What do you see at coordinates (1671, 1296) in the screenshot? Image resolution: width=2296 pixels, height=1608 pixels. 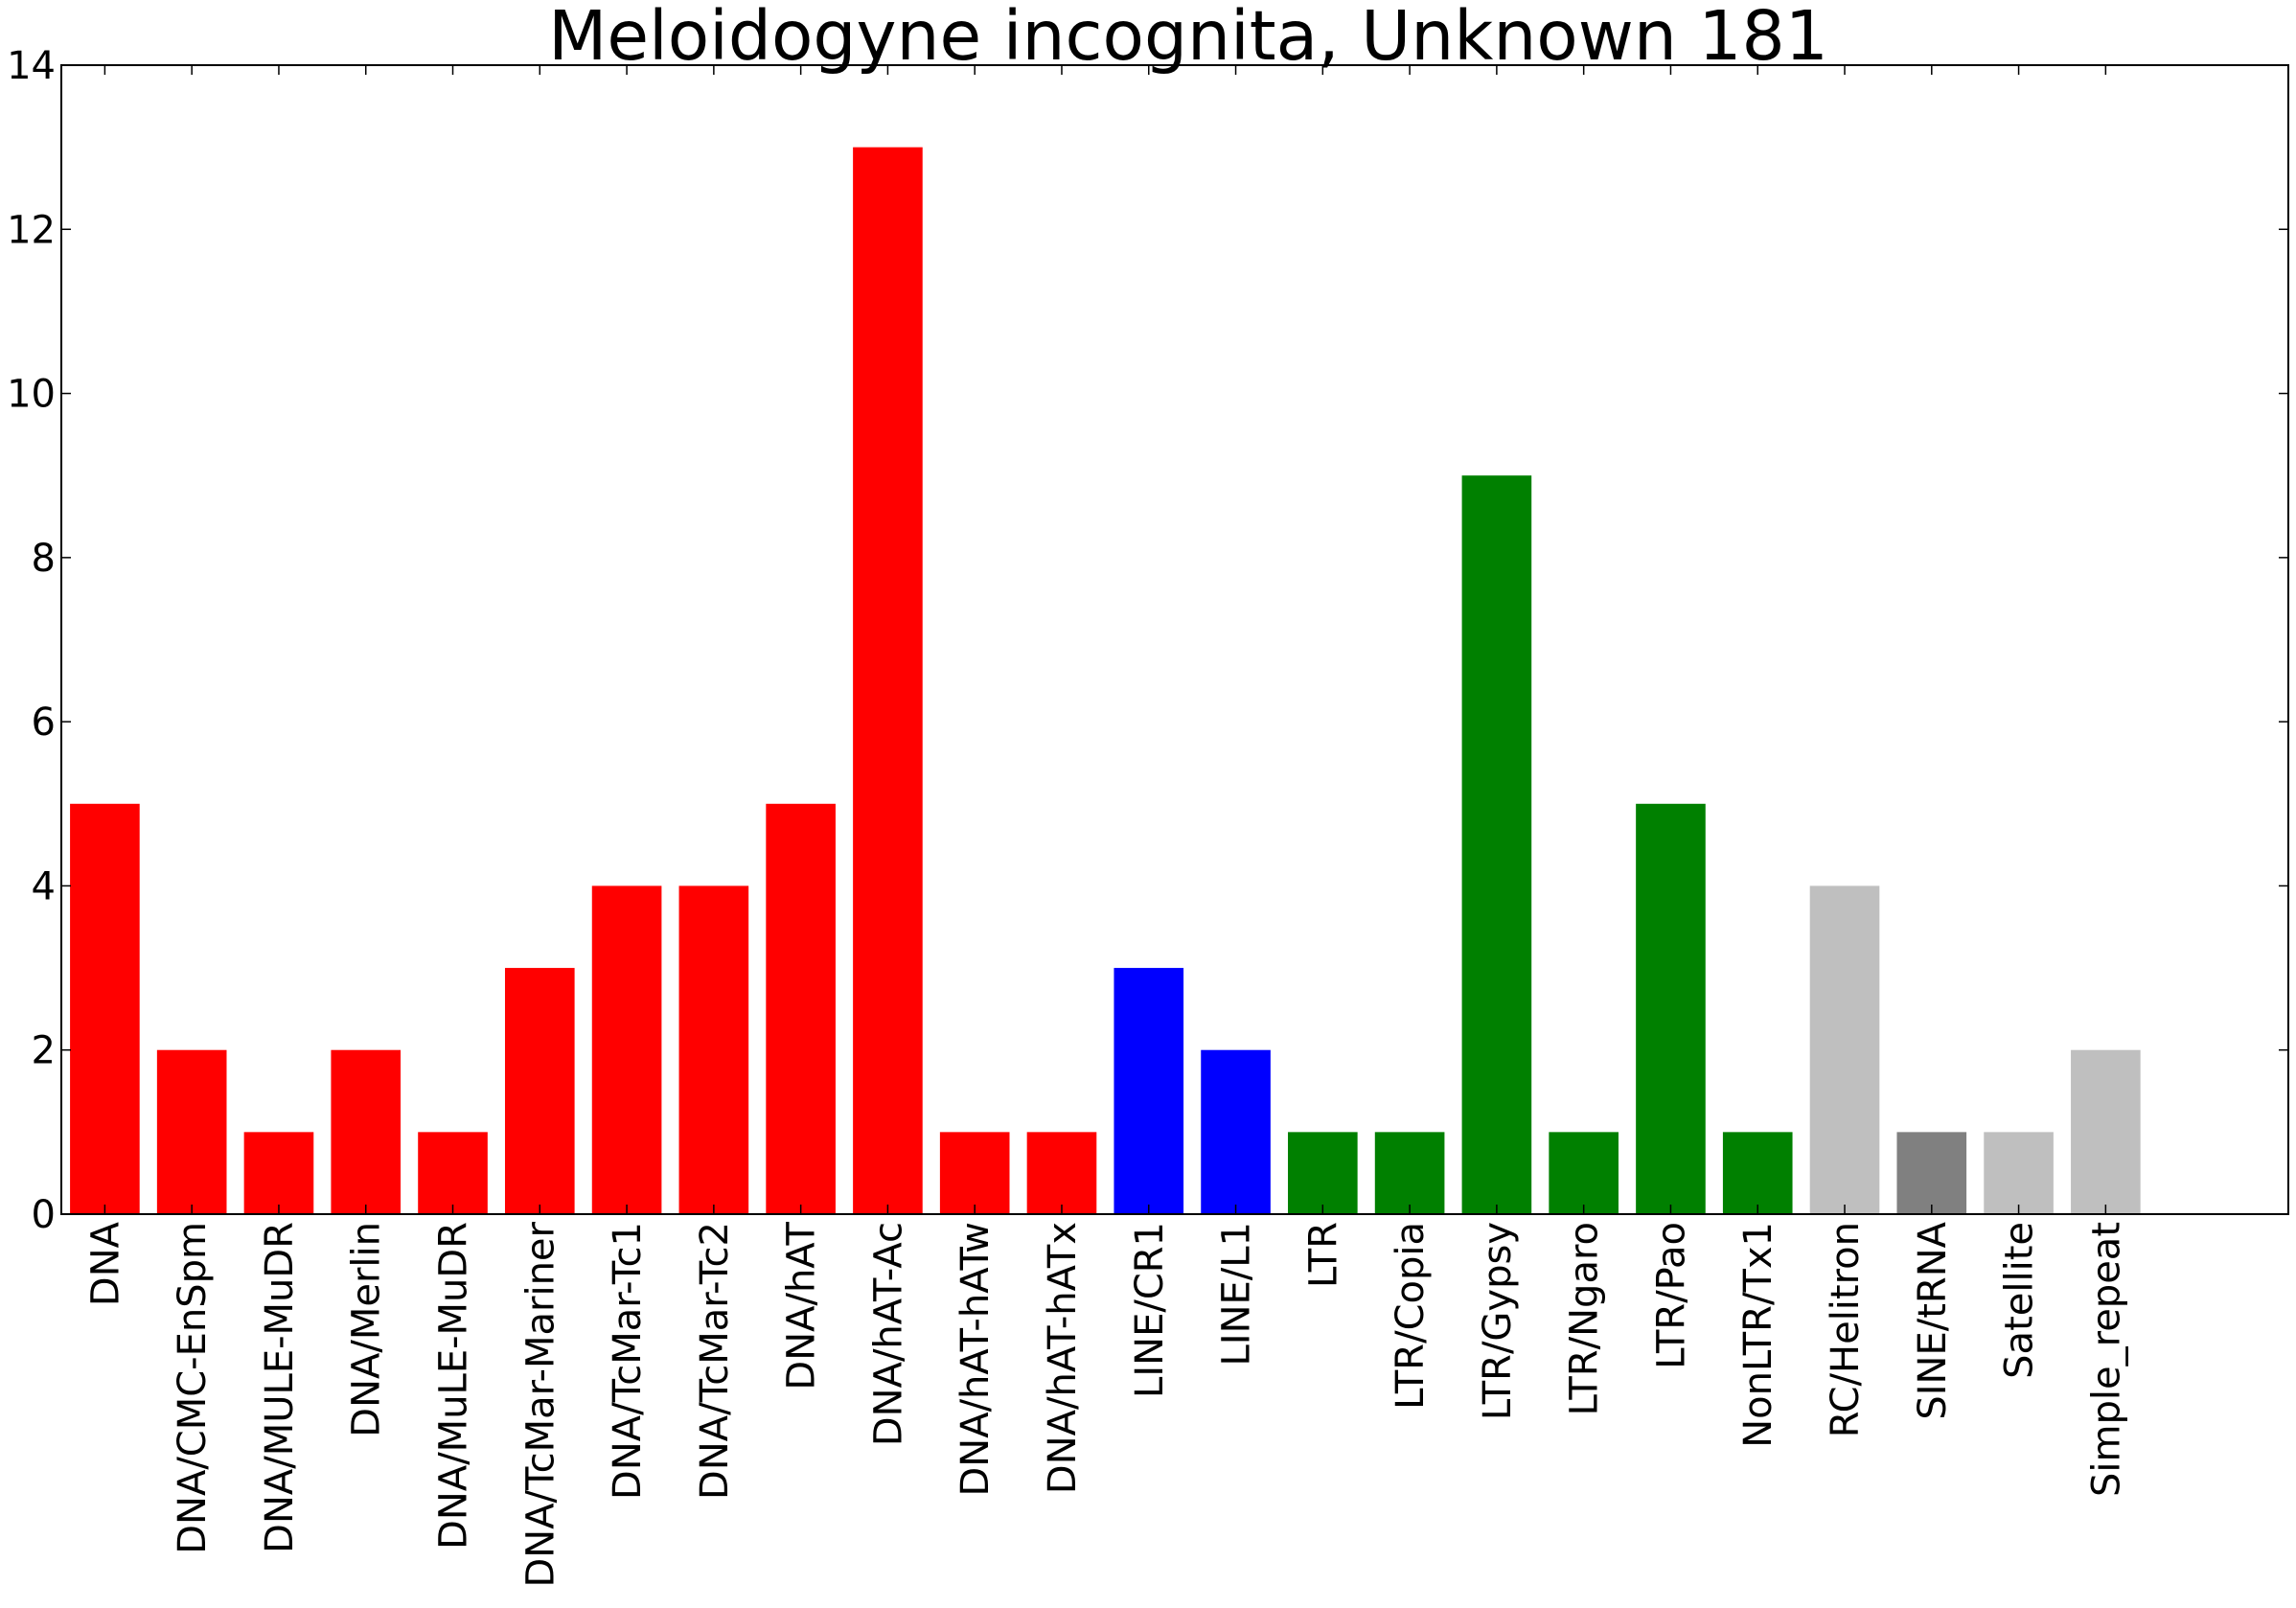 I see `x-tick-label: LTR/Pao` at bounding box center [1671, 1296].